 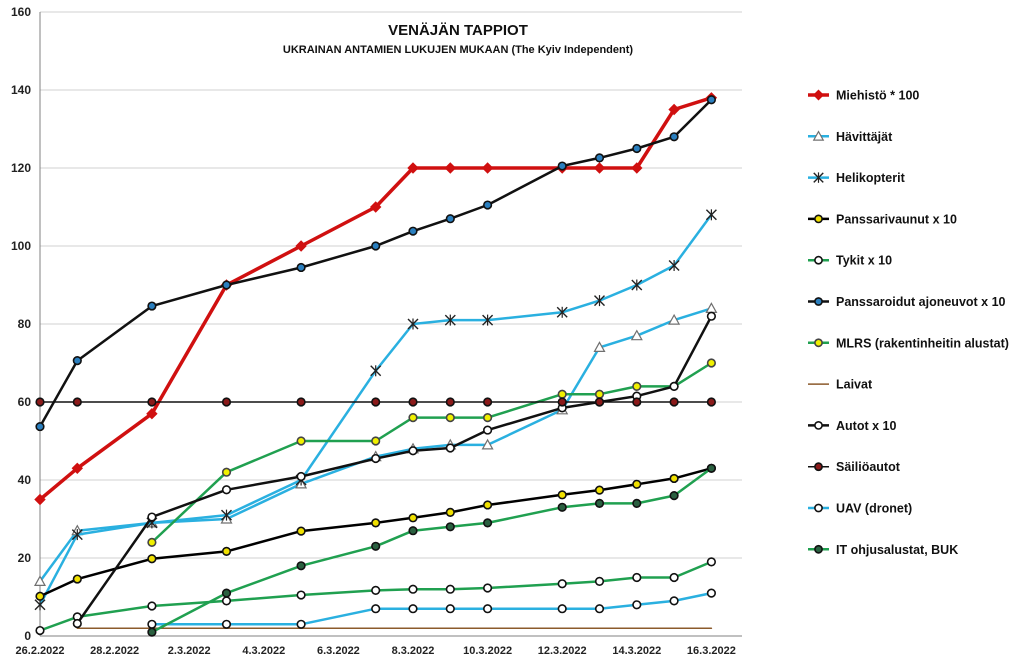 What do you see at coordinates (114, 651) in the screenshot?
I see `x-tick-label: 28.2.2022` at bounding box center [114, 651].